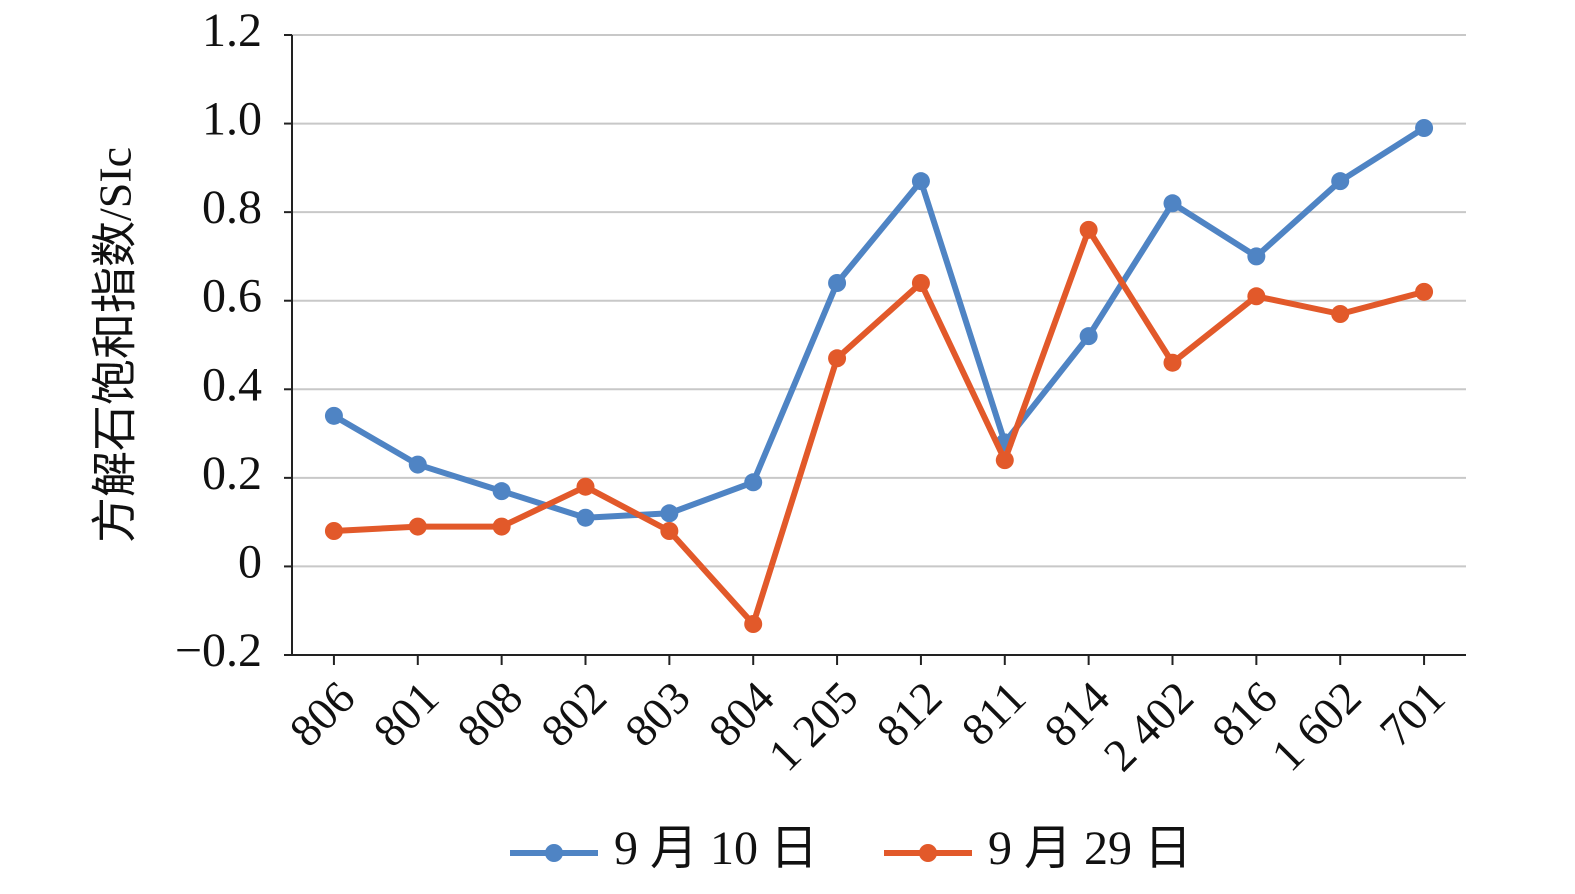 This screenshot has height=894, width=1575. What do you see at coordinates (232, 296) in the screenshot?
I see `y-tick-label: 0.6` at bounding box center [232, 296].